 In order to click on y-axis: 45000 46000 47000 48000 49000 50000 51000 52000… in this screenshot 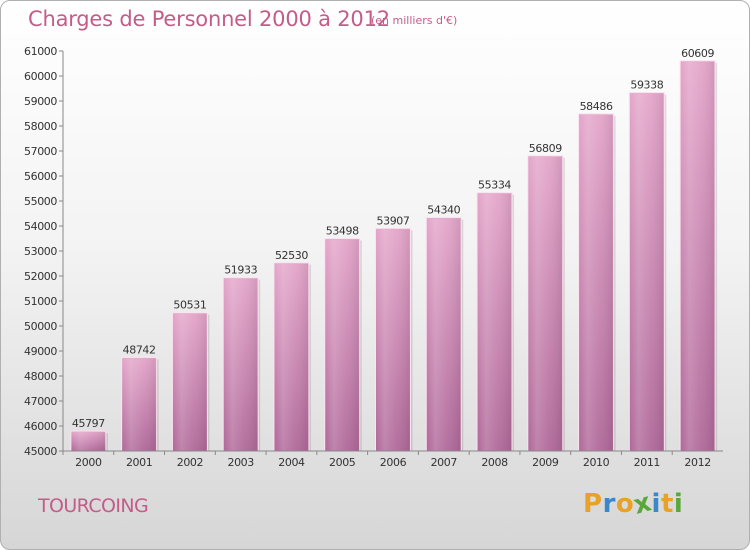, I will do `click(44, 251)`.